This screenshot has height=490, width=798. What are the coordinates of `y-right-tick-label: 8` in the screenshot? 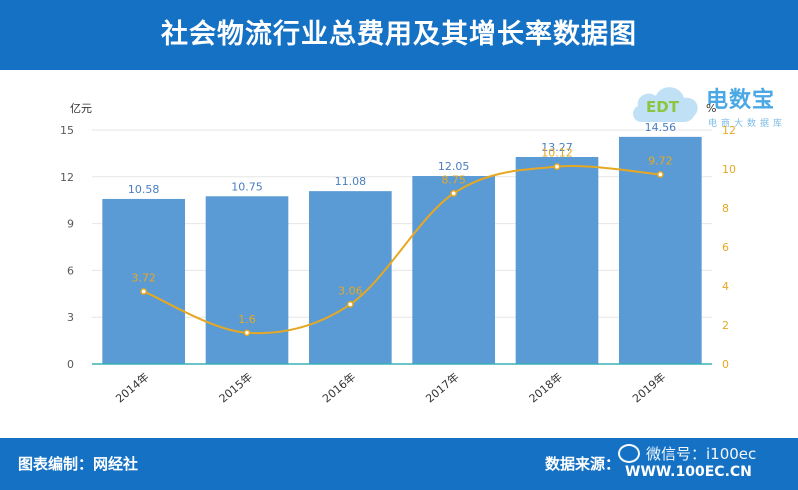 It's located at (725, 208).